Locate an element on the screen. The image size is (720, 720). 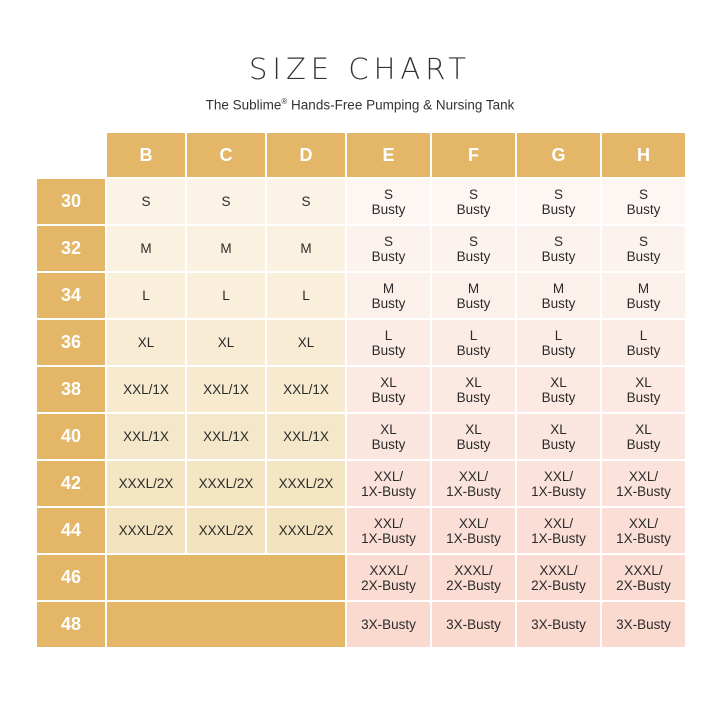
band-size-46: 46 is located at coordinates (71, 577).